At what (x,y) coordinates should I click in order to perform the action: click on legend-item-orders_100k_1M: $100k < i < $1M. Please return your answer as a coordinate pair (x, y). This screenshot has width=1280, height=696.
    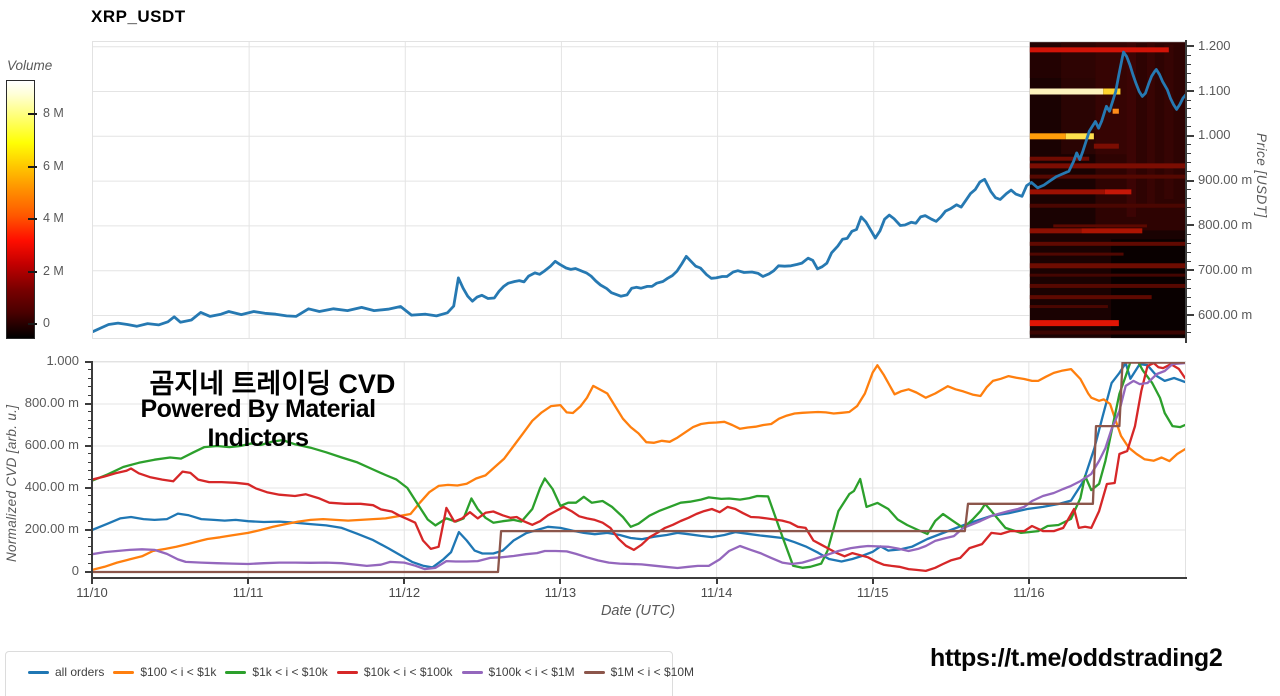
    Looking at the image, I should click on (518, 672).